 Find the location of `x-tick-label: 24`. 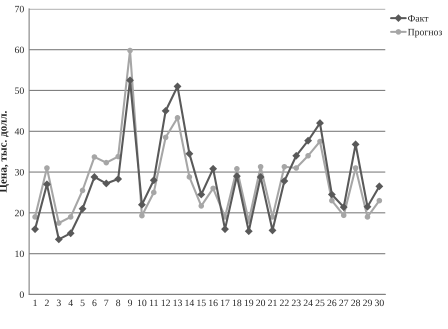

x-tick-label: 24 is located at coordinates (308, 303).